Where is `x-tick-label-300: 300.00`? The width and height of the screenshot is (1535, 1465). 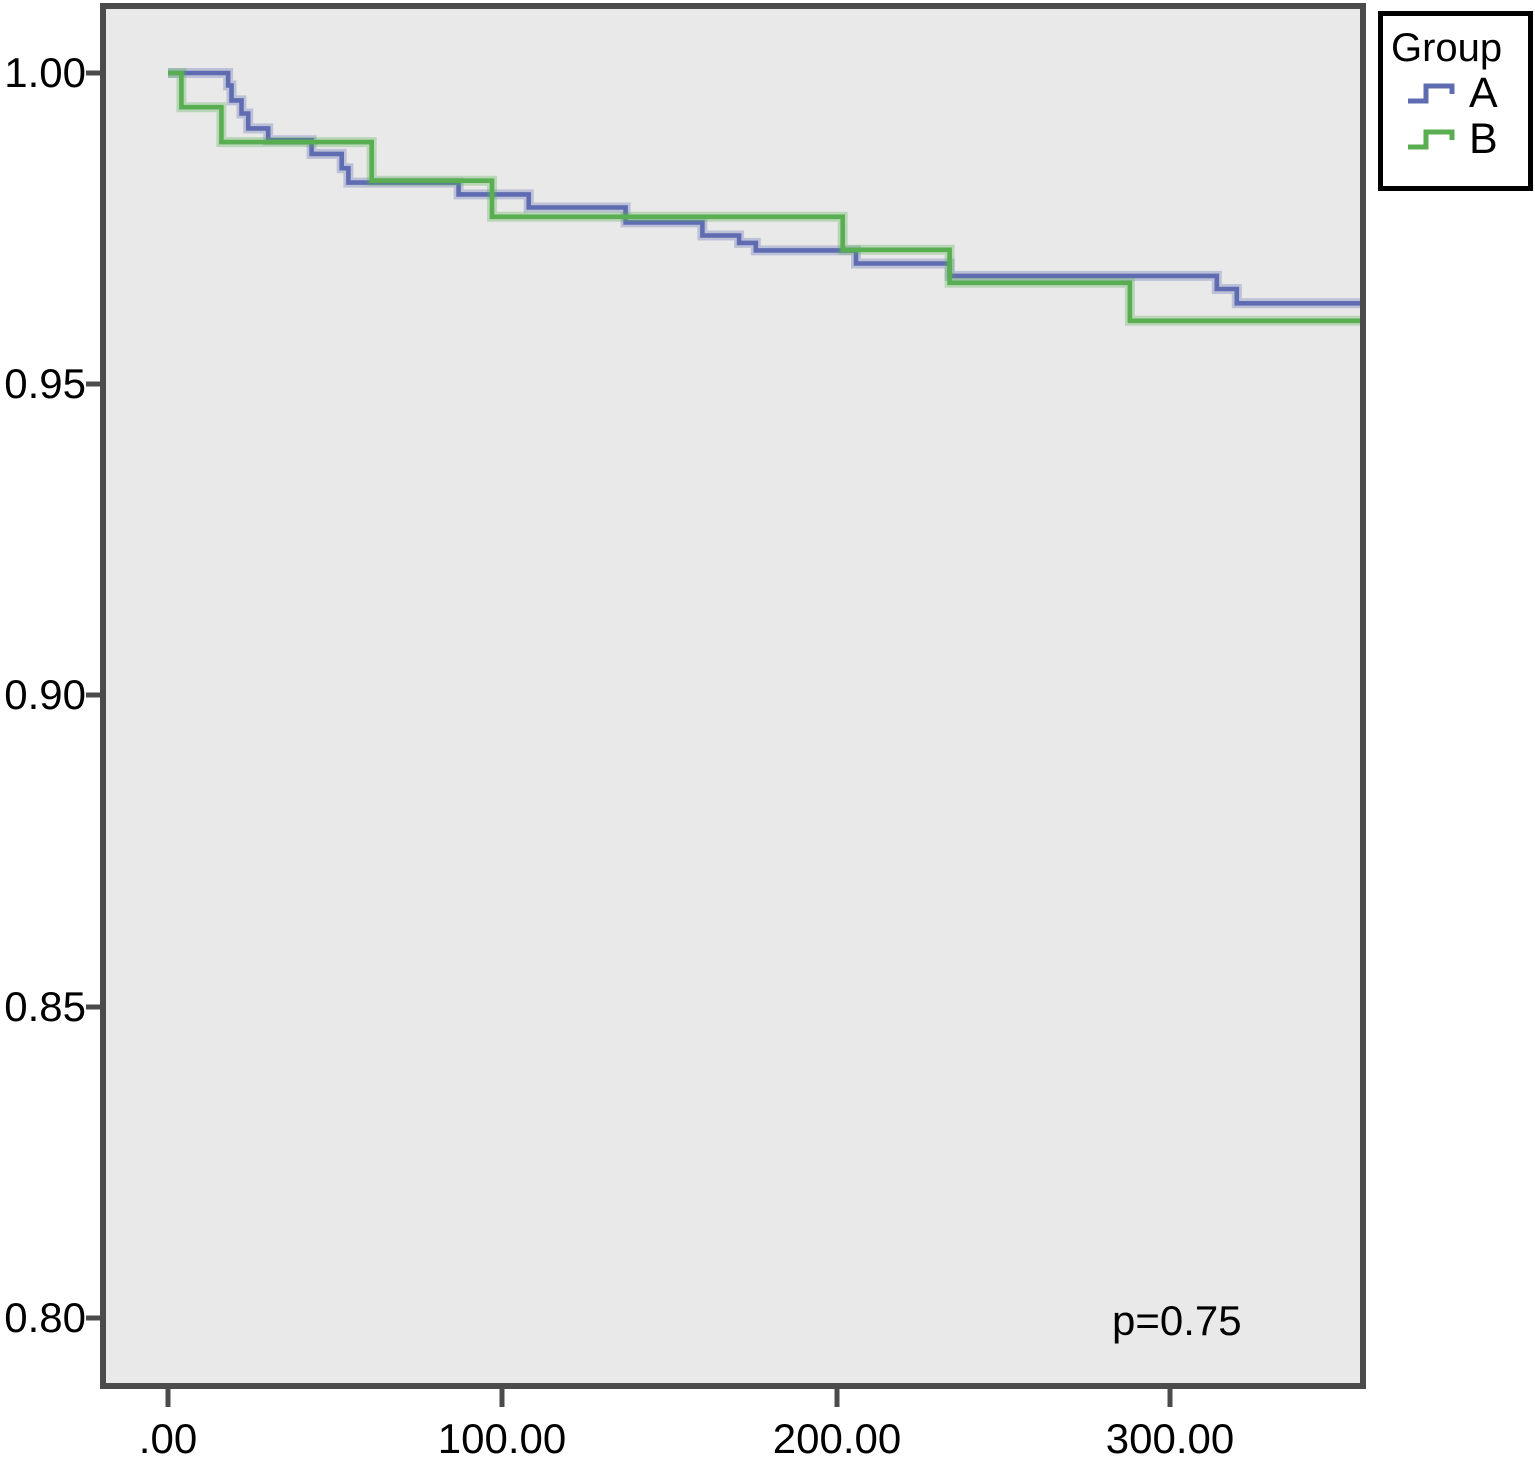 x-tick-label-300: 300.00 is located at coordinates (1170, 1438).